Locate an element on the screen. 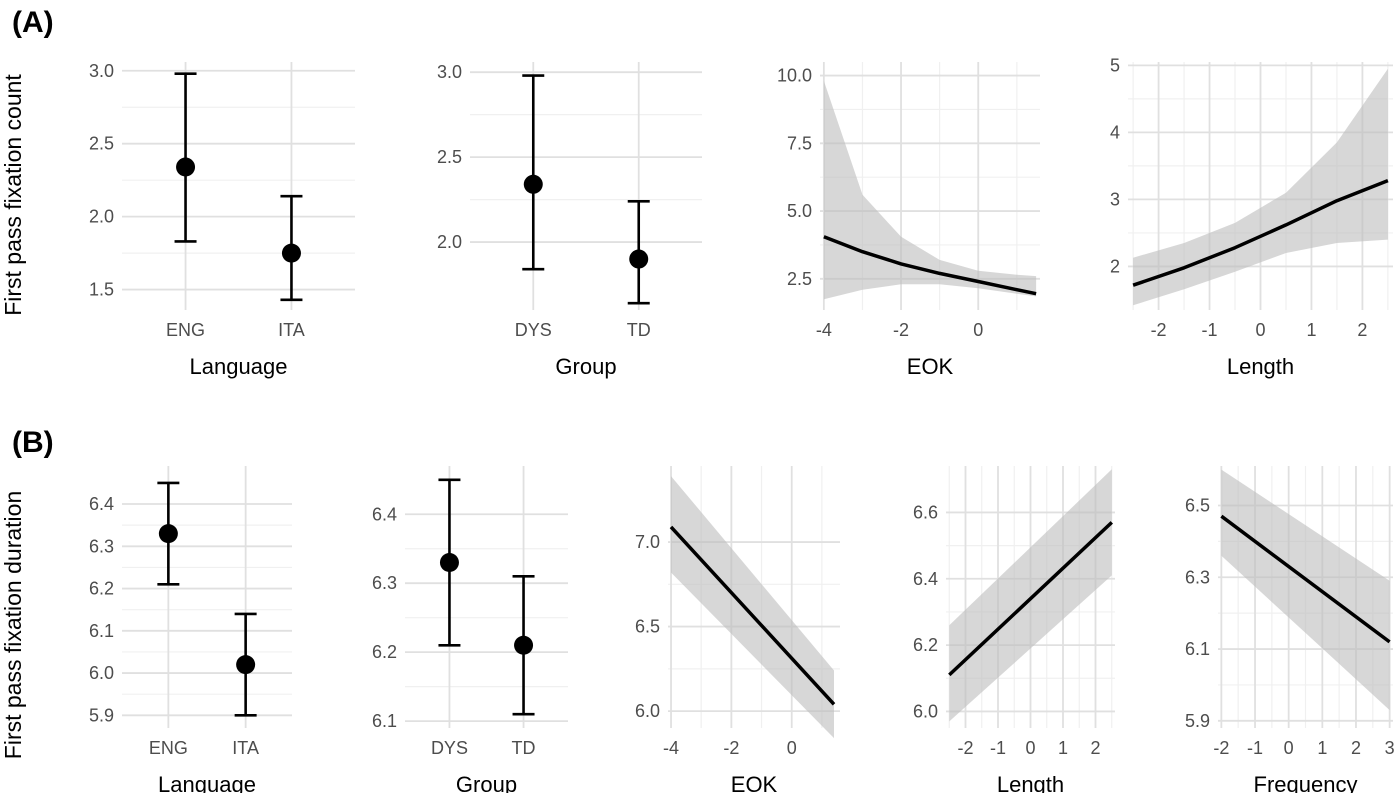 This screenshot has height=793, width=1399. y-tick-label: 6.6 is located at coordinates (925, 512).